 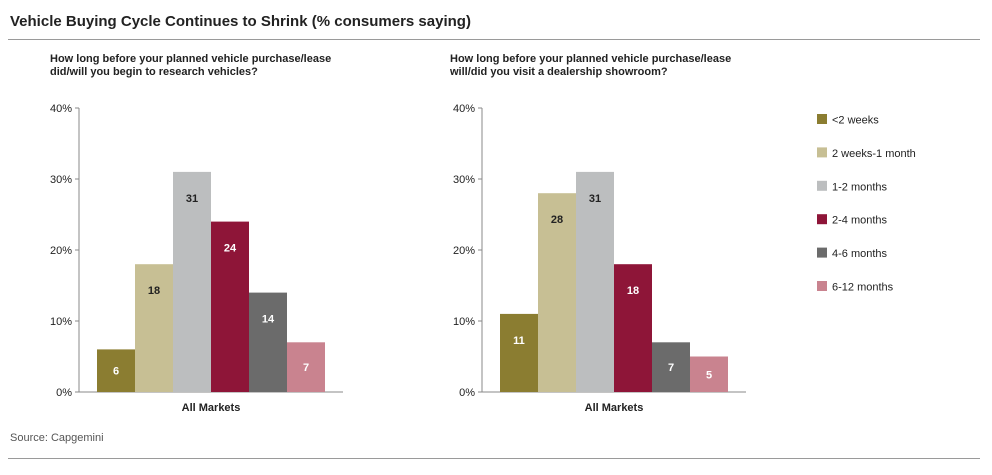 I want to click on legend-label: 2 weeks-1 month, so click(x=874, y=154).